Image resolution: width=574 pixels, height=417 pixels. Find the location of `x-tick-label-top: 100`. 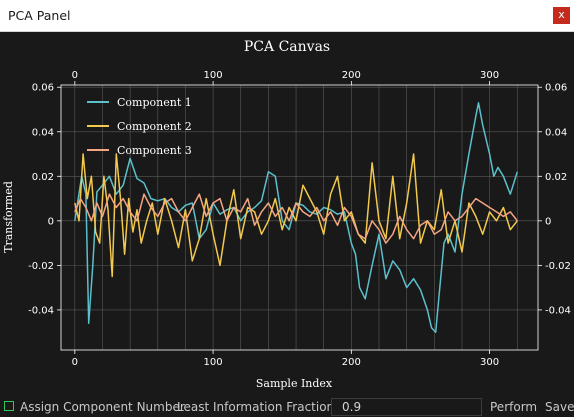

x-tick-label-top: 100 is located at coordinates (213, 75).